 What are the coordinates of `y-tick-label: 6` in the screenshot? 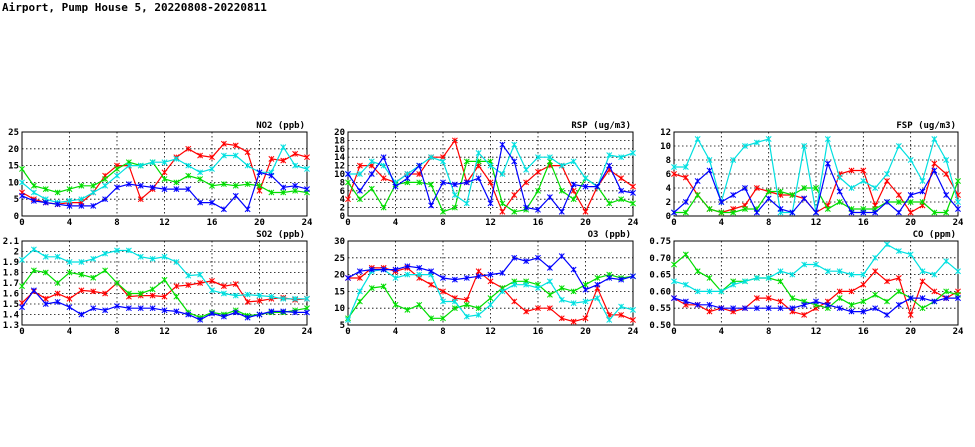 It's located at (342, 192).